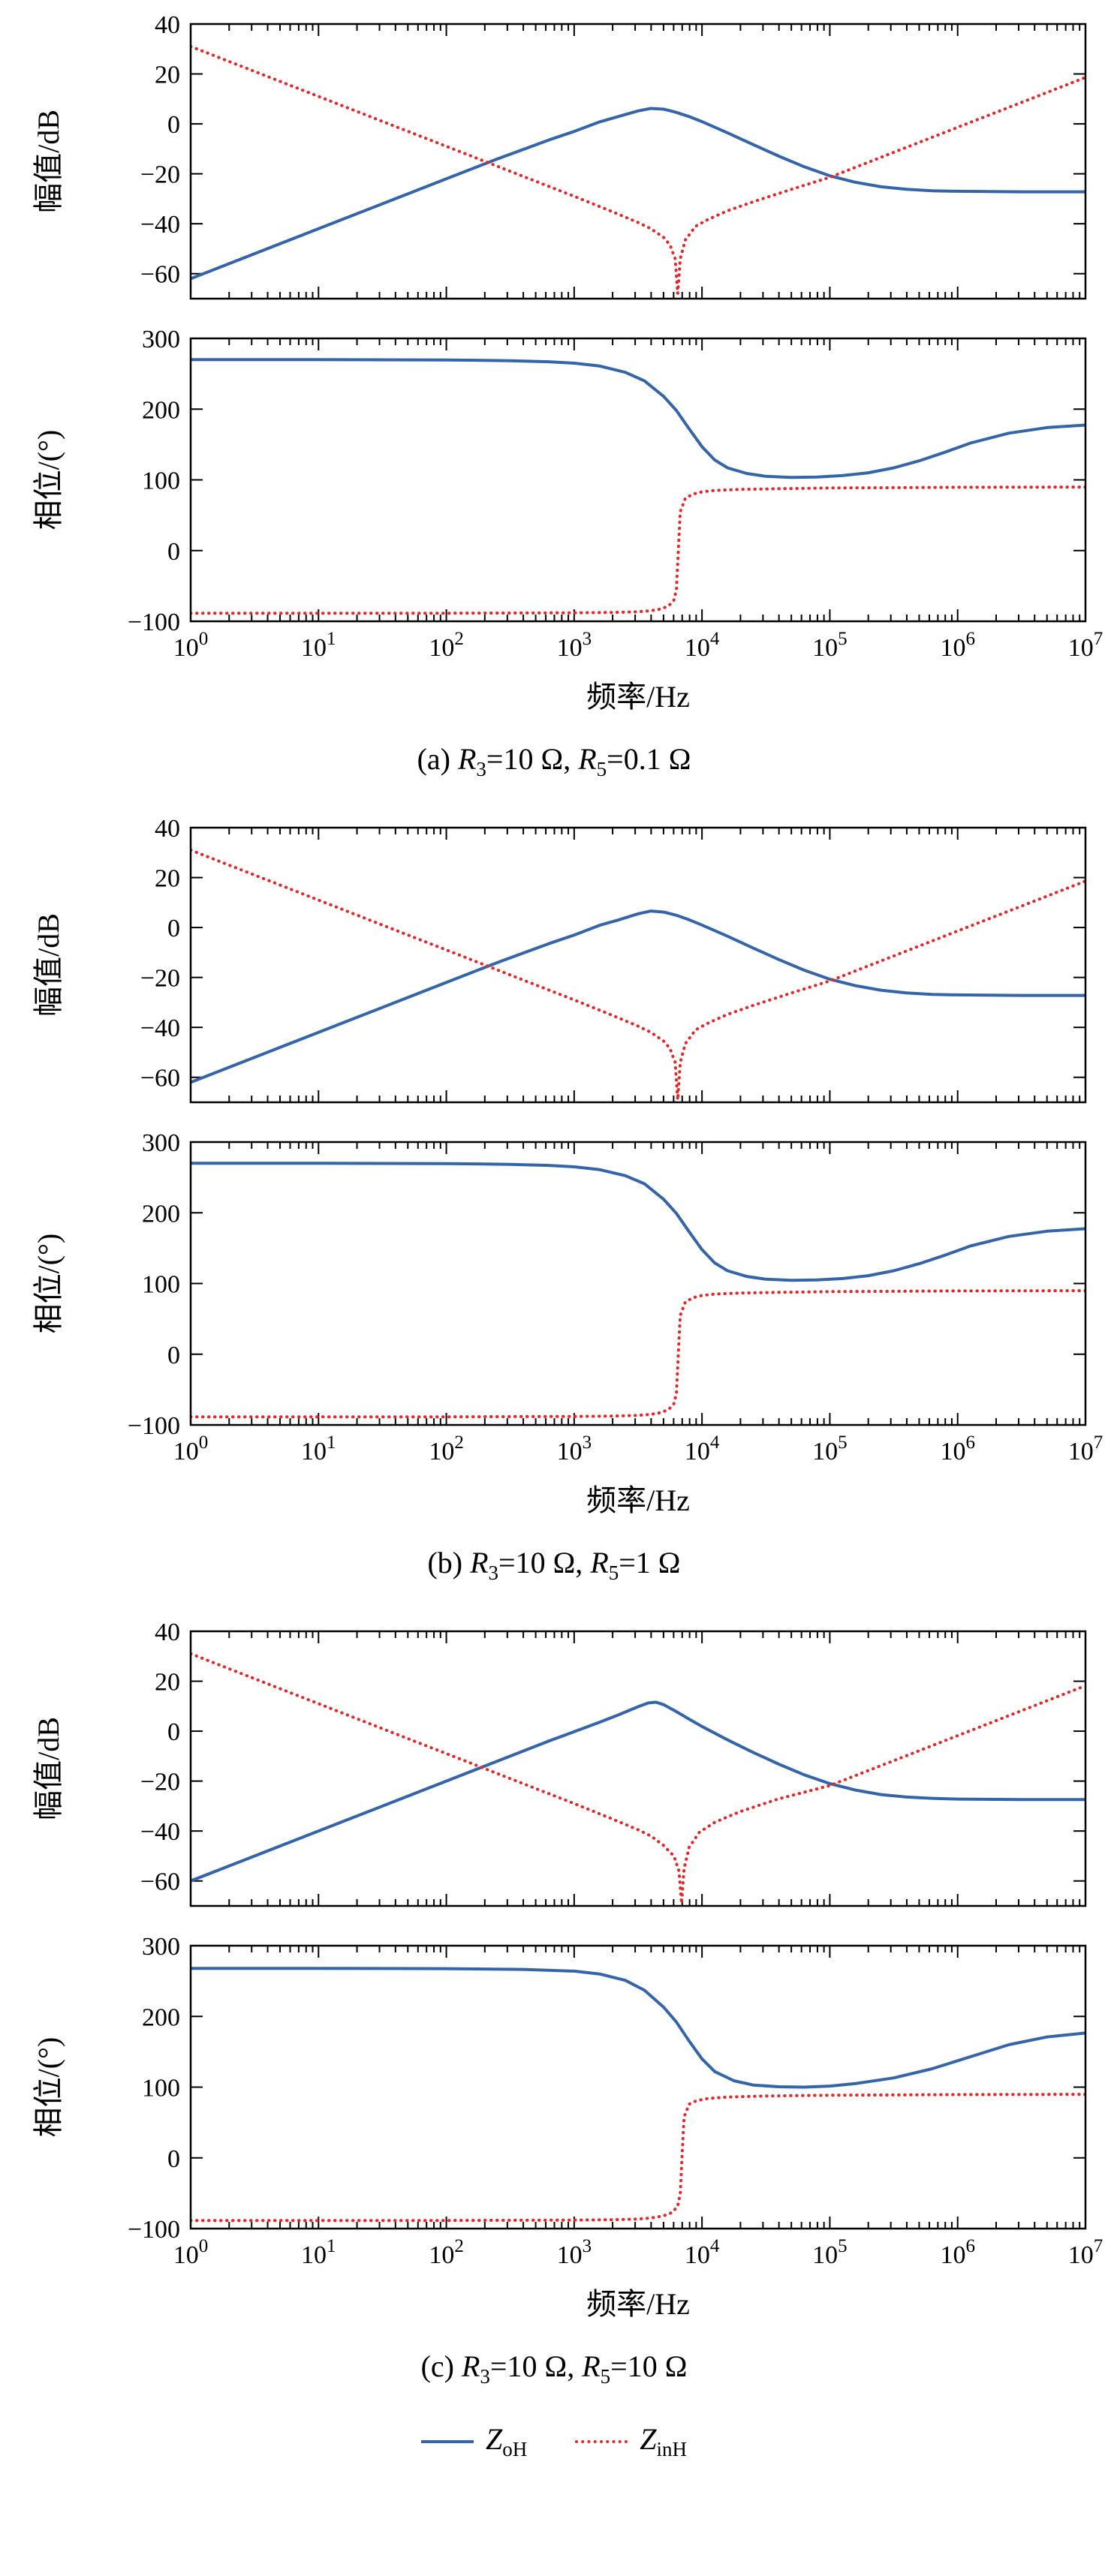 The image size is (1108, 2576). Describe the element at coordinates (1085, 2252) in the screenshot. I see `x-tick-label: 10⁷` at that location.